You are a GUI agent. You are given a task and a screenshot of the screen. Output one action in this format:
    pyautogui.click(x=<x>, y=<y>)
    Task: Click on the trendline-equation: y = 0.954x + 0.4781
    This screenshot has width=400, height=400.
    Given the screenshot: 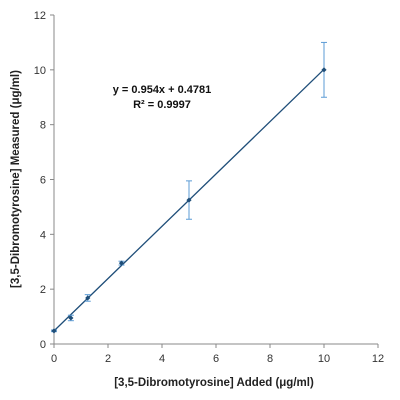 What is the action you would take?
    pyautogui.click(x=162, y=90)
    